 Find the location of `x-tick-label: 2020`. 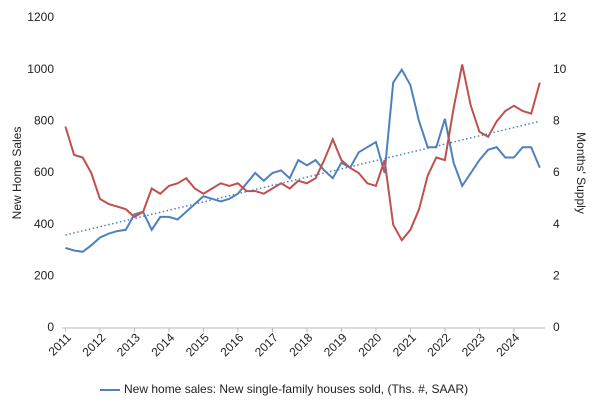

x-tick-label: 2020 is located at coordinates (370, 344).